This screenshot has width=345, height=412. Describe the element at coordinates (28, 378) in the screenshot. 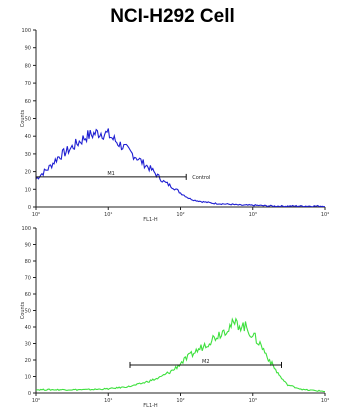

I see `y-tick-label-2-1: 10` at that location.